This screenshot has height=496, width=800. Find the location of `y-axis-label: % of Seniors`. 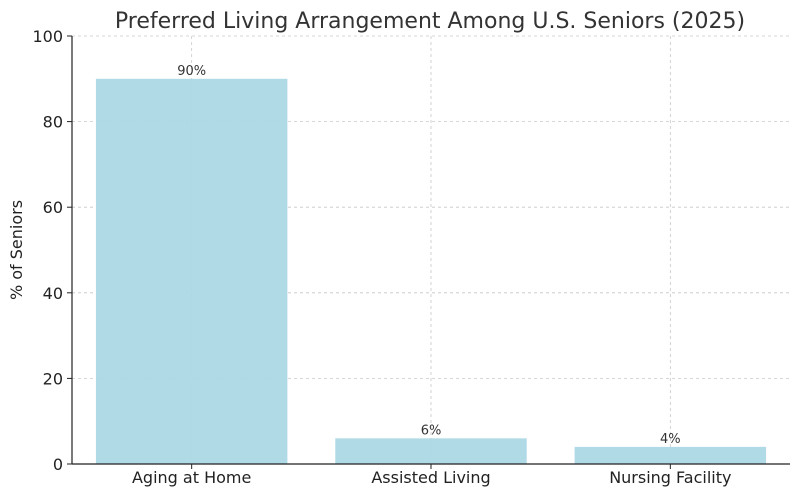

y-axis-label: % of Seniors is located at coordinates (16, 250).